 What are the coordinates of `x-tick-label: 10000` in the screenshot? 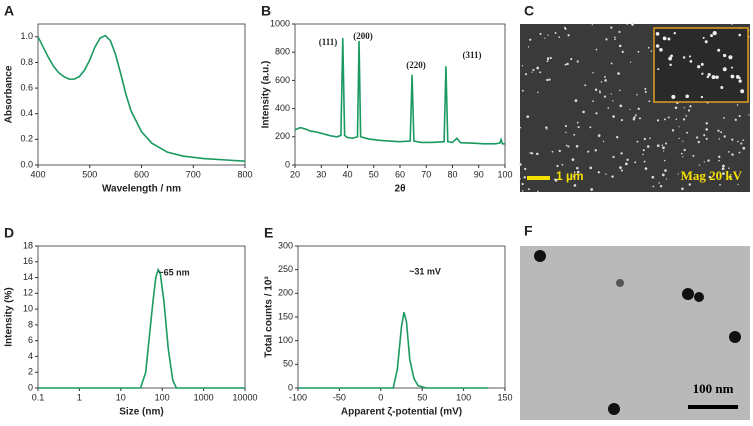 It's located at (244, 397).